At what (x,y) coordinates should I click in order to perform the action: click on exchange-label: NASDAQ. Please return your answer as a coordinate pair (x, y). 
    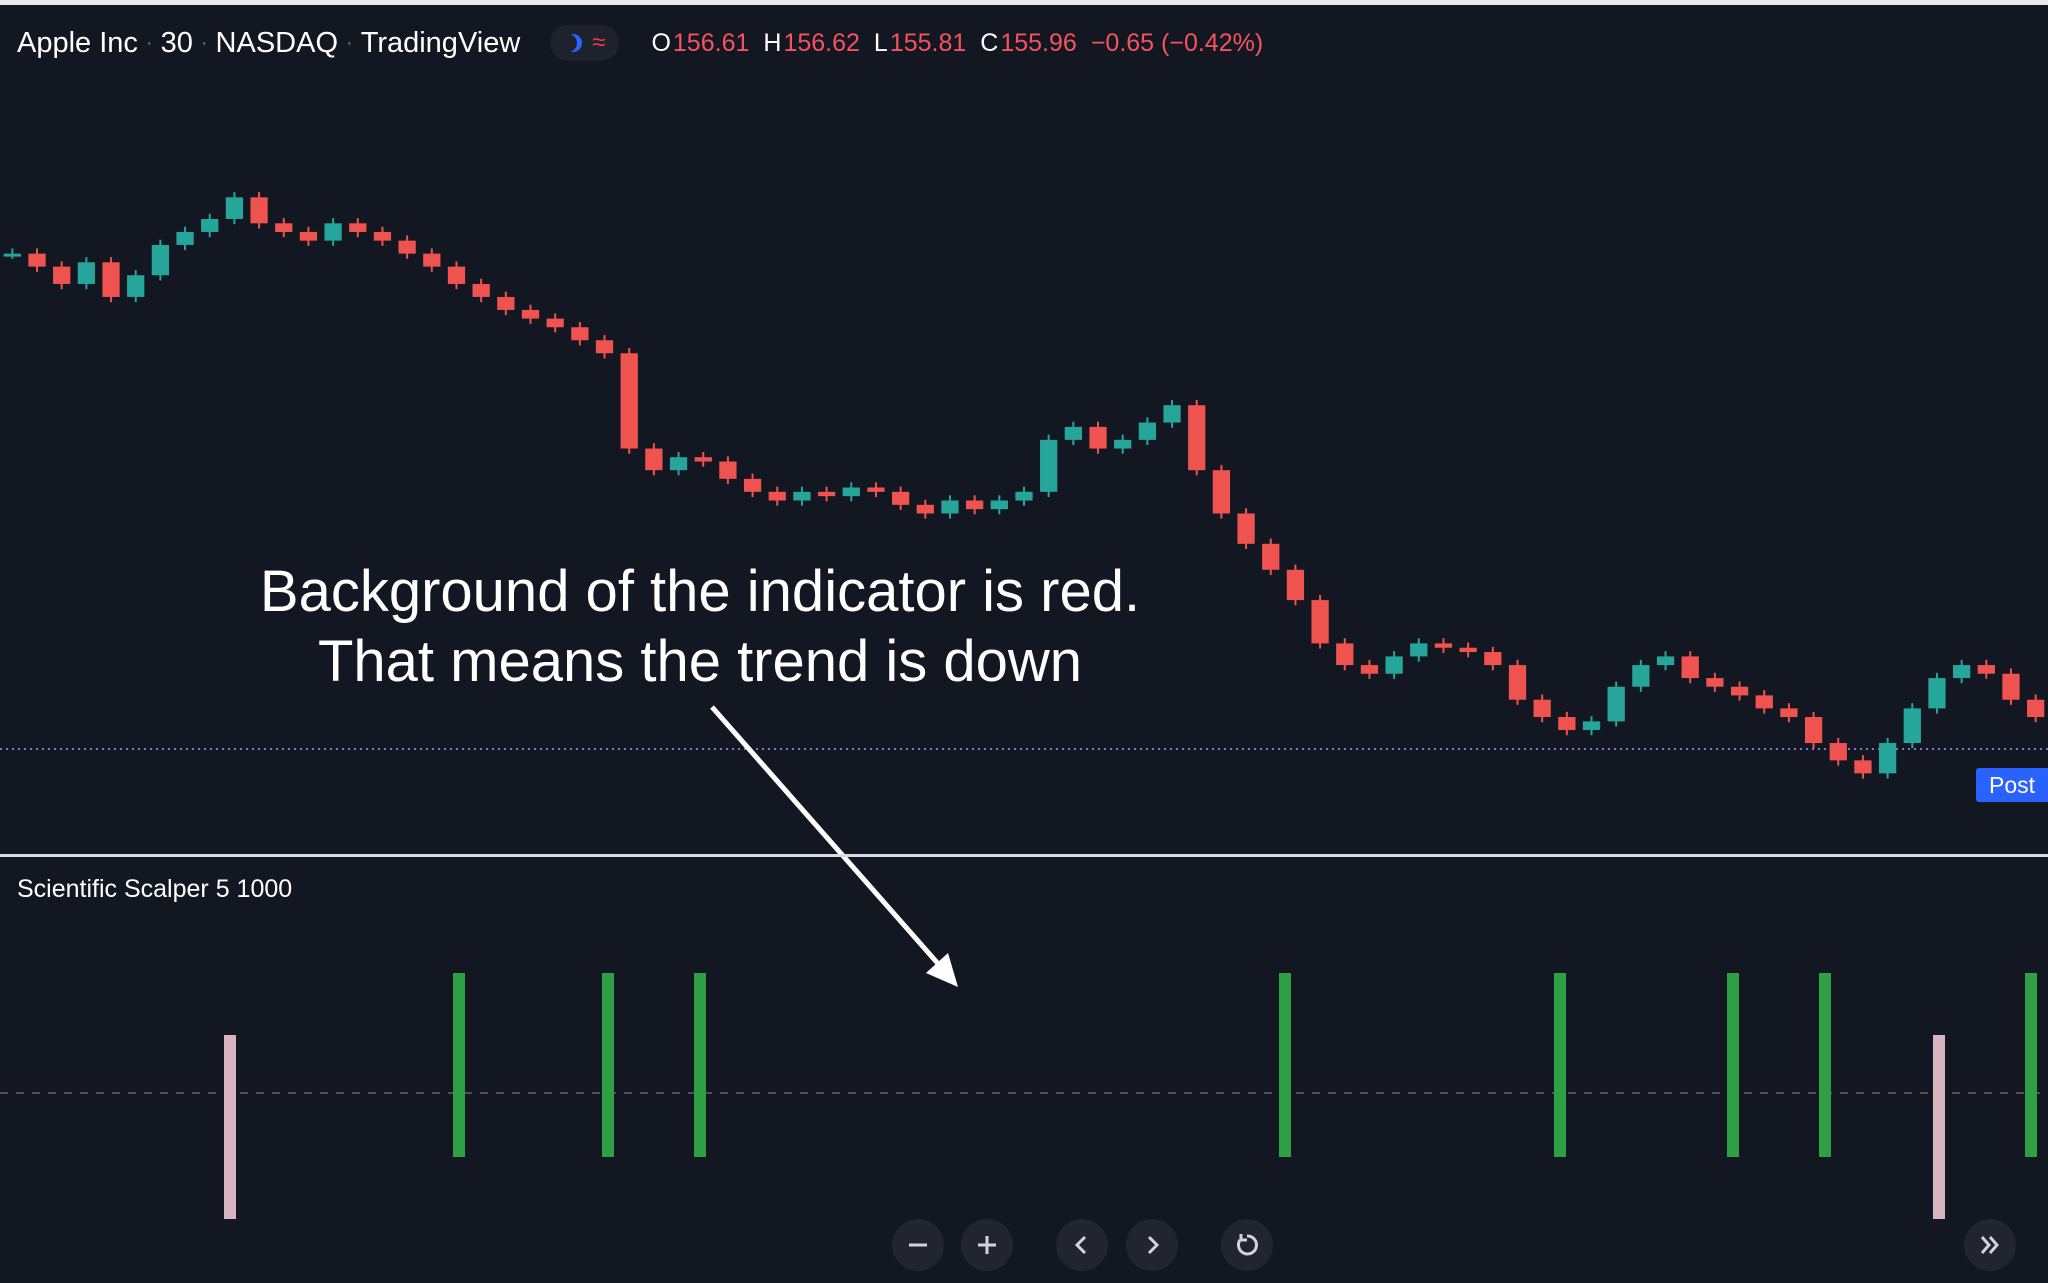
    Looking at the image, I should click on (277, 42).